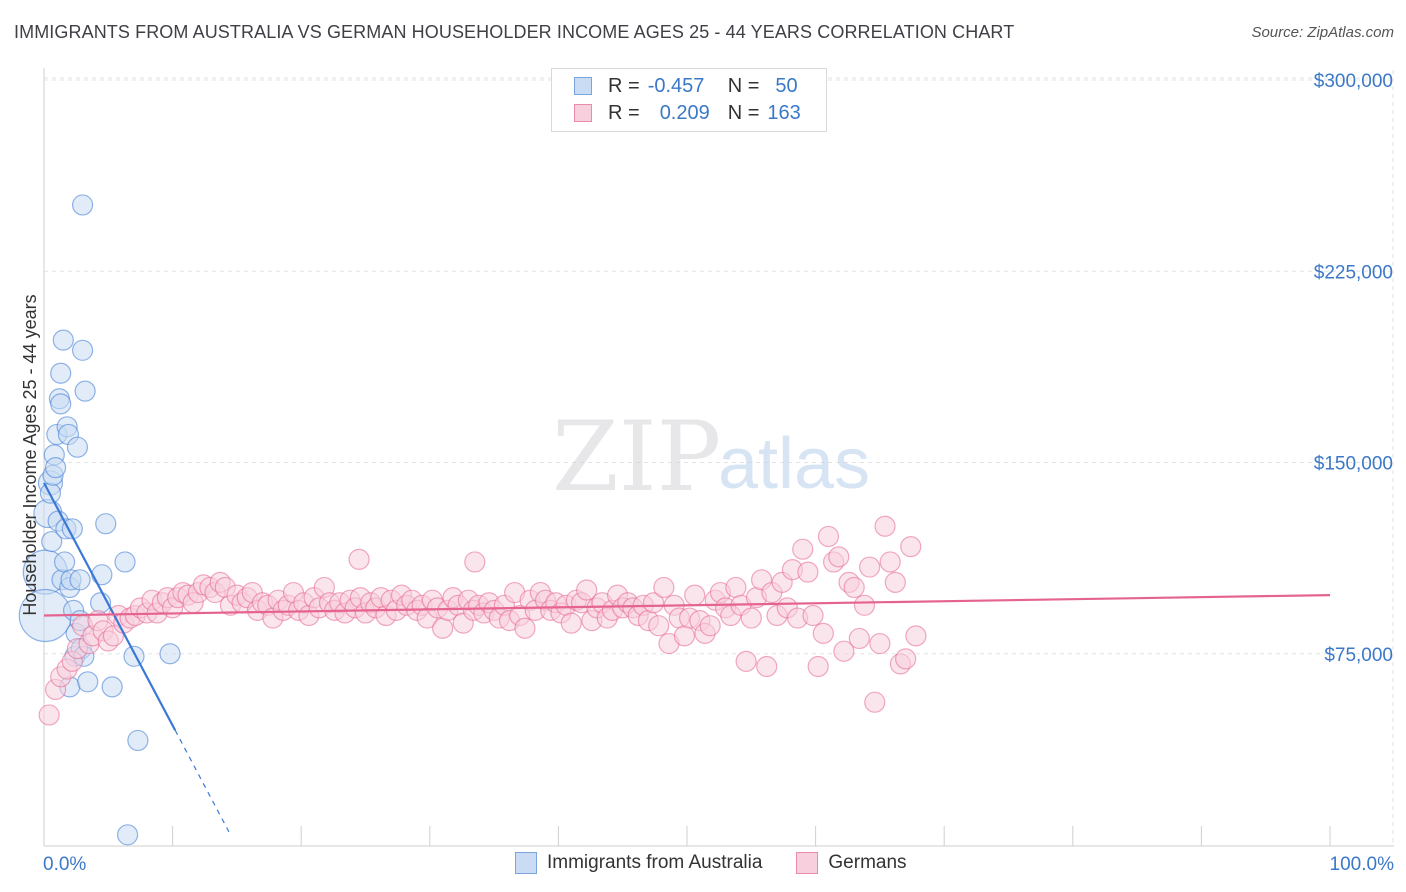 The image size is (1406, 892). I want to click on y-axis-label: Householder Income Ages 25 - 44 years, so click(30, 454).